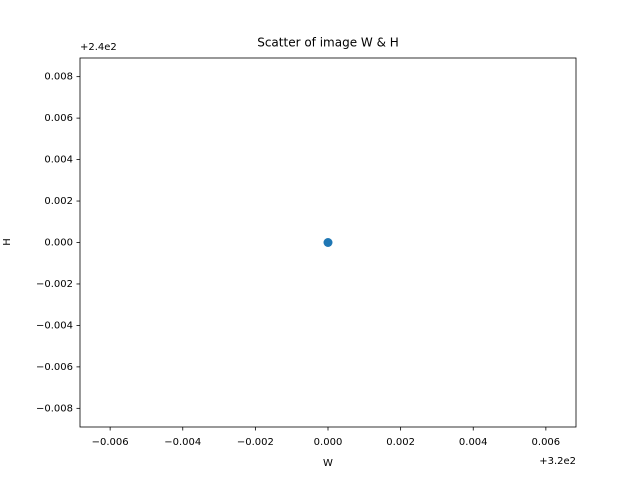 This screenshot has height=480, width=640. I want to click on x-offset-label: +3.2e2, so click(557, 461).